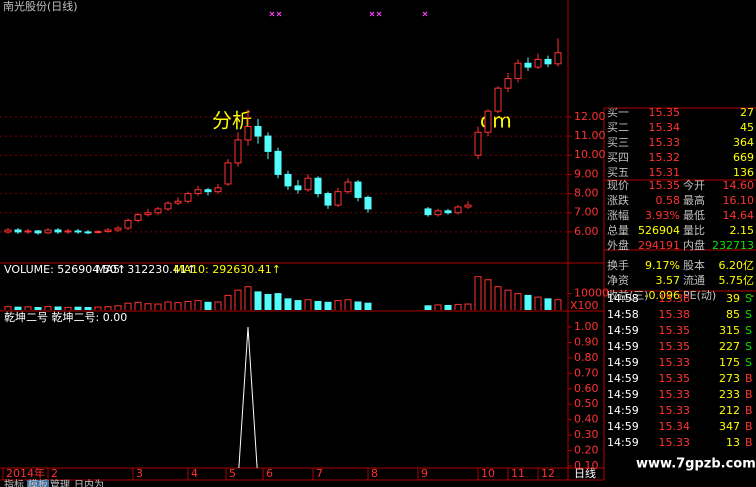 Image resolution: width=756 pixels, height=487 pixels. Describe the element at coordinates (729, 410) in the screenshot. I see `tick-volume: 212` at that location.